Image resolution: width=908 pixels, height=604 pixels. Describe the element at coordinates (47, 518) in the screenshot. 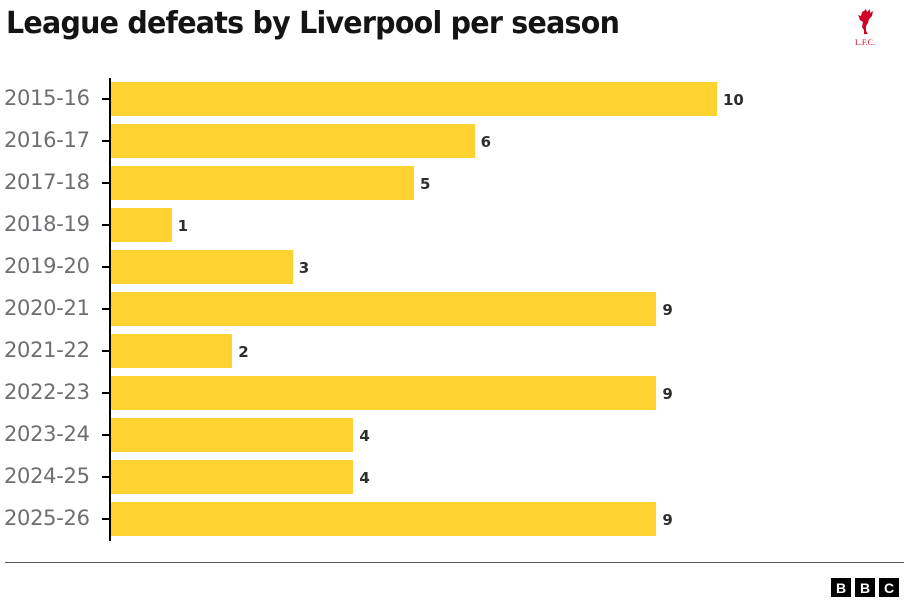

I see `category-label: 2025-26` at that location.